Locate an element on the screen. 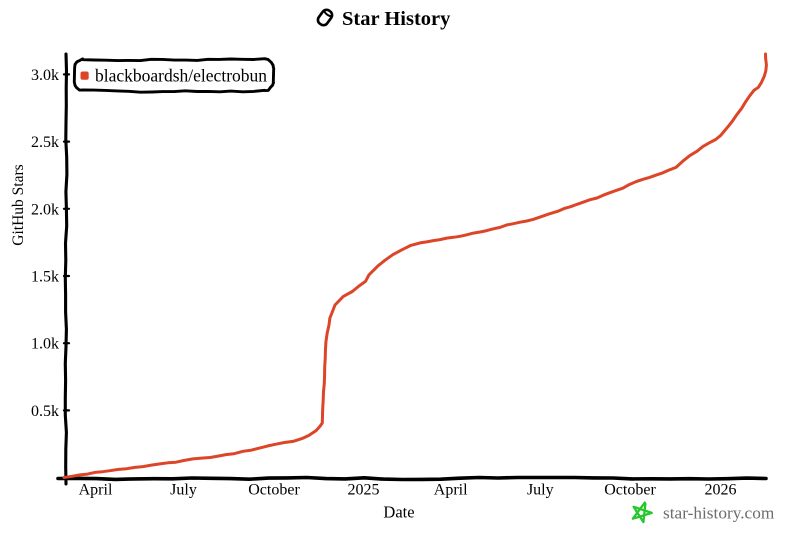 This screenshot has width=812, height=539. svg-text: 1.5k is located at coordinates (45, 277).